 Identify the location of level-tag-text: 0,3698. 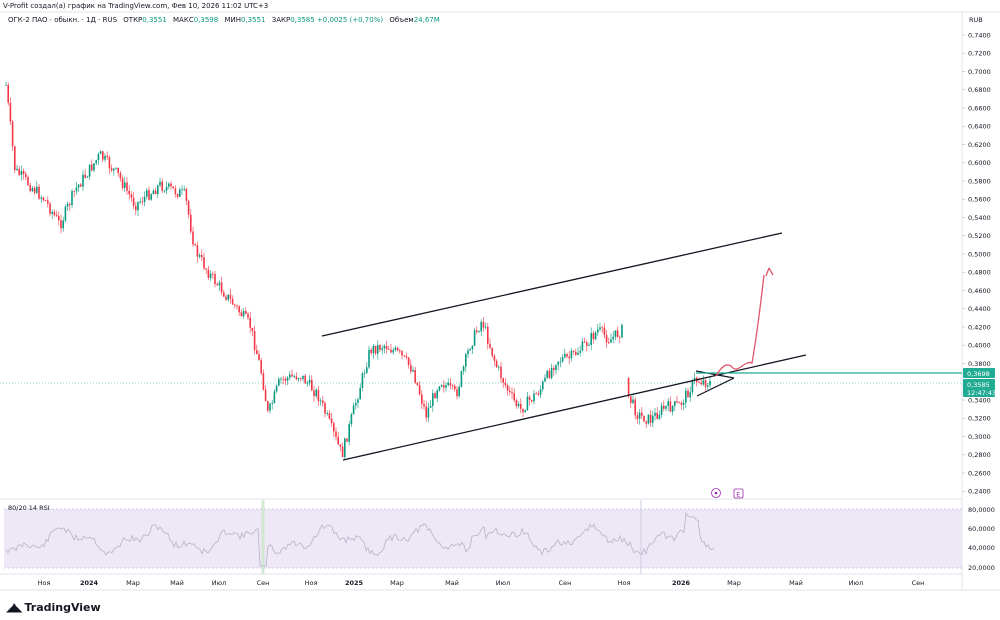
(978, 374).